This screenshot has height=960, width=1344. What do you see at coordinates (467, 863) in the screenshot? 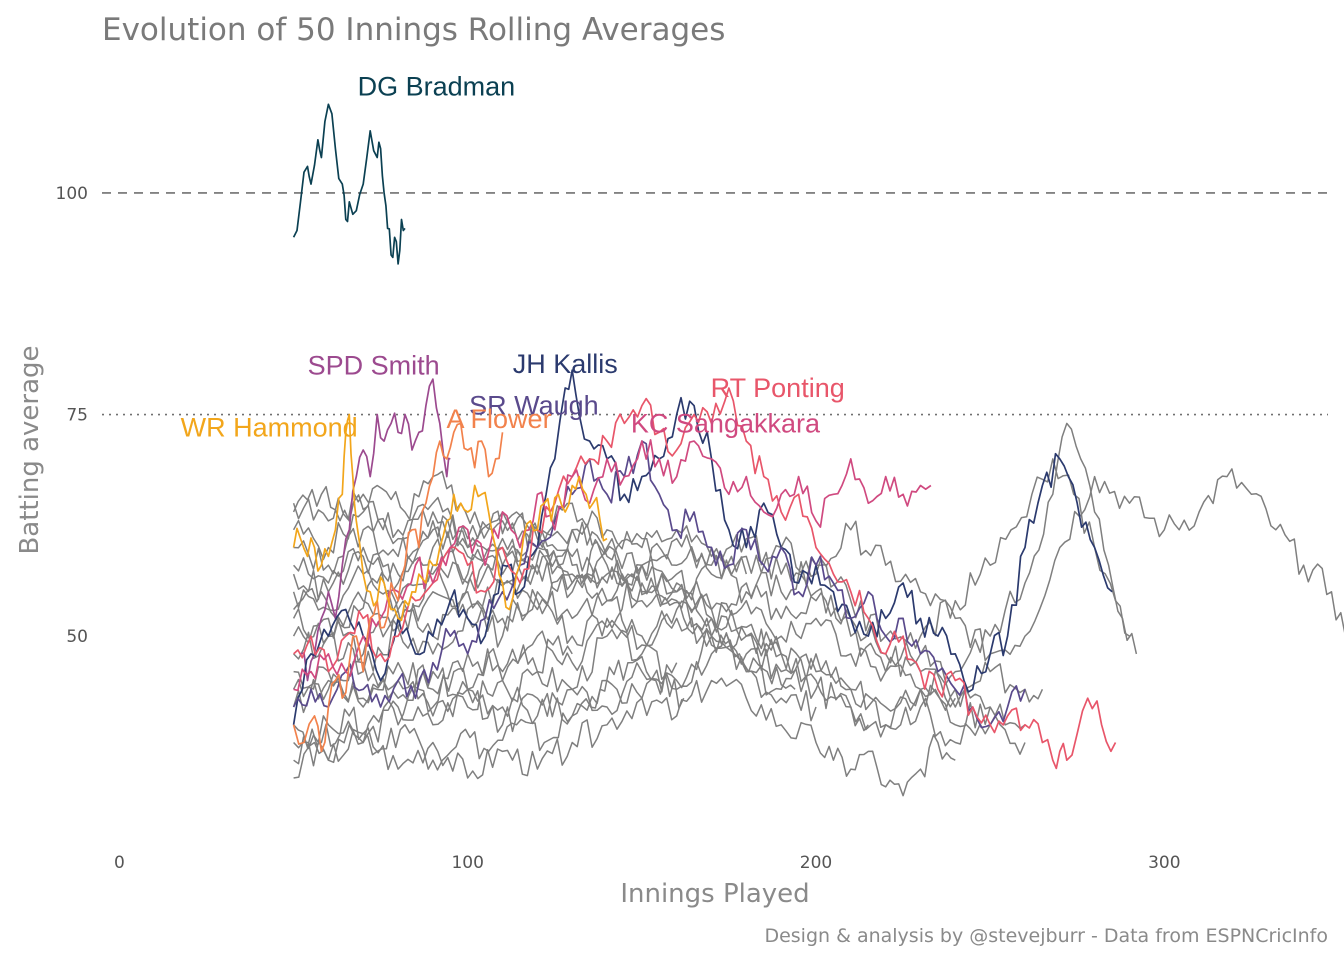
I see `x-tick-label: 100` at bounding box center [467, 863].